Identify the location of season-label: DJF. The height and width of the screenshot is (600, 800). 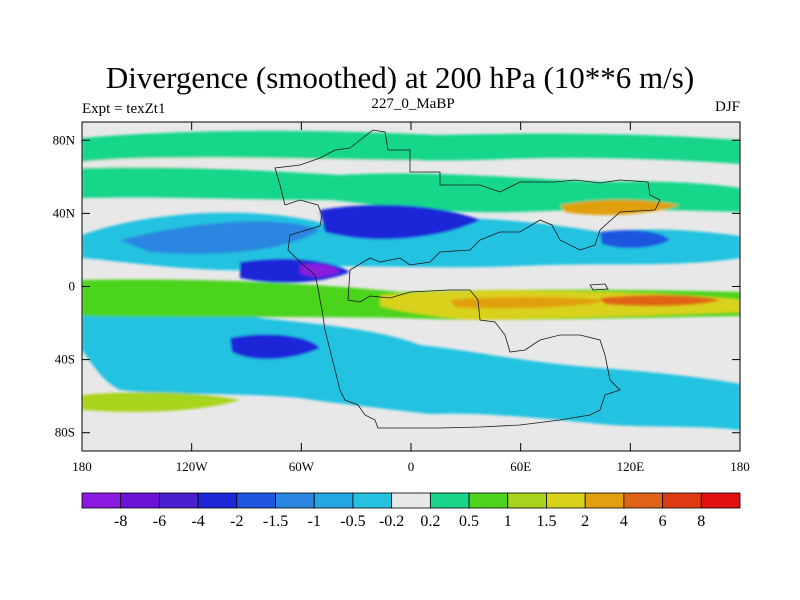
(727, 107).